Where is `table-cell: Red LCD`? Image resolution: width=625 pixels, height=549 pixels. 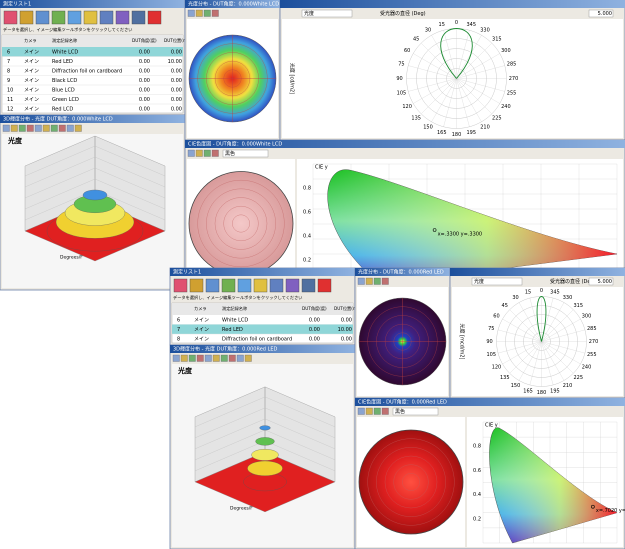
table-cell: Red LCD is located at coordinates (62, 109).